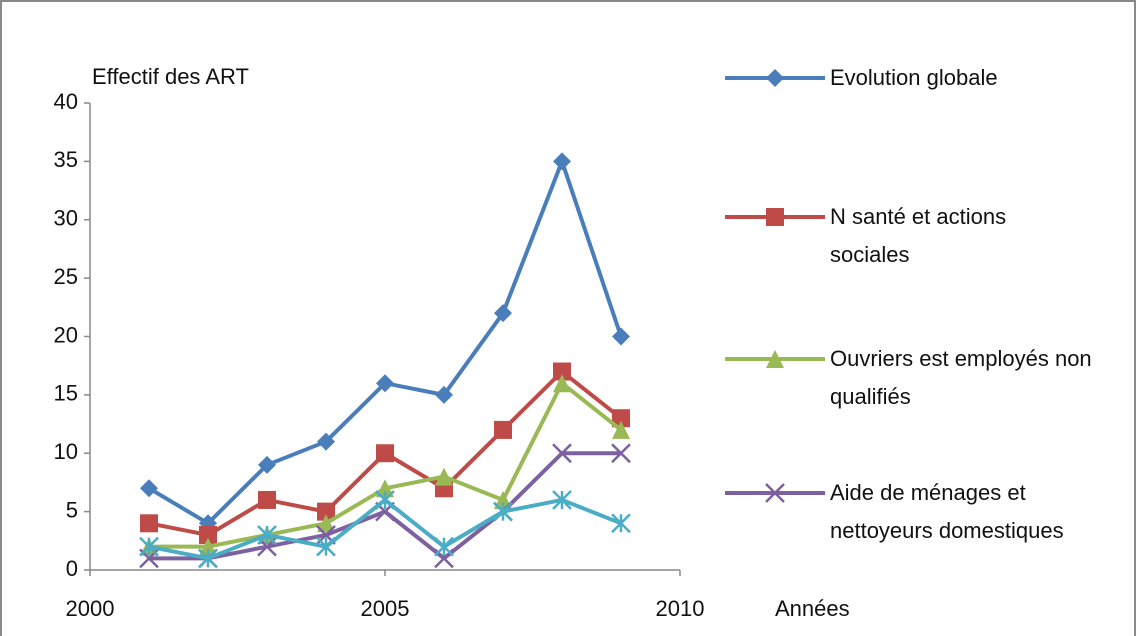 This screenshot has width=1137, height=636. What do you see at coordinates (66, 159) in the screenshot?
I see `y-tick-label: 35` at bounding box center [66, 159].